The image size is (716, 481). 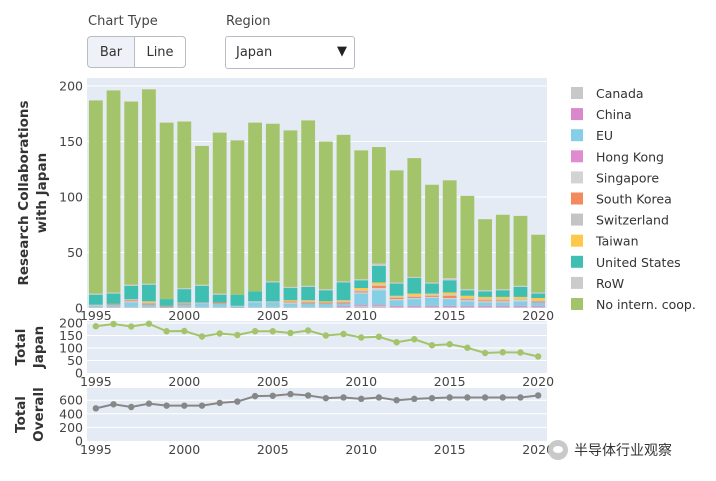 I want to click on line-button: Line, so click(x=160, y=52).